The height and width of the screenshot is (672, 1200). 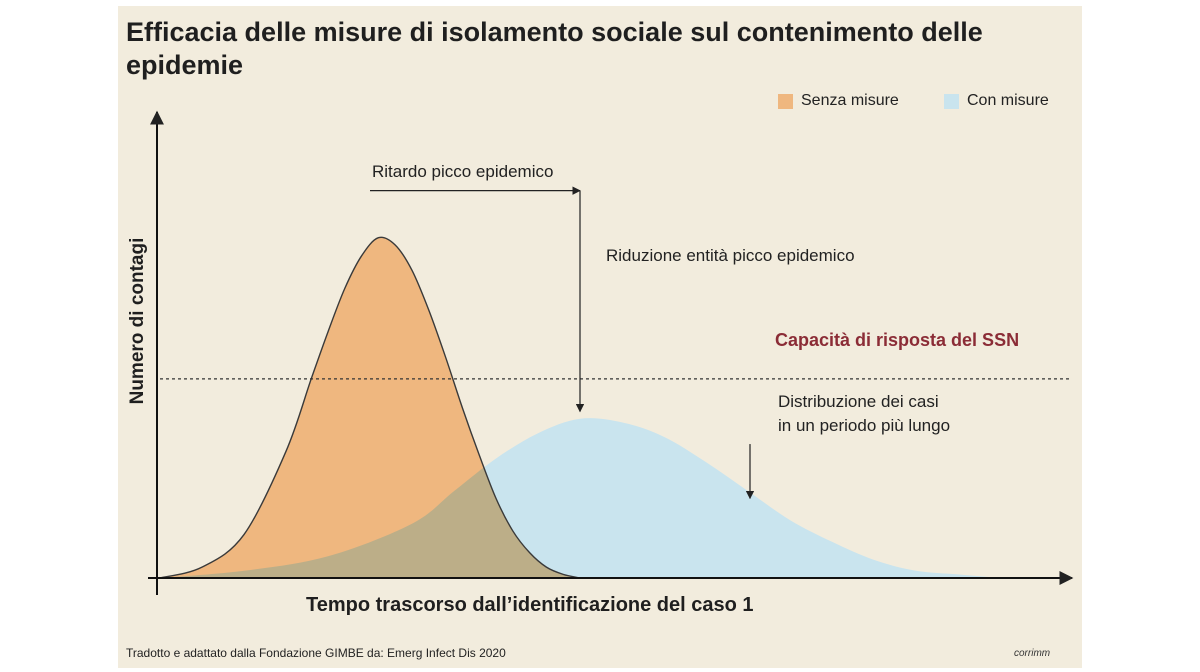 What do you see at coordinates (463, 171) in the screenshot?
I see `annotation-ritardo-picco: Ritardo picco epidemico` at bounding box center [463, 171].